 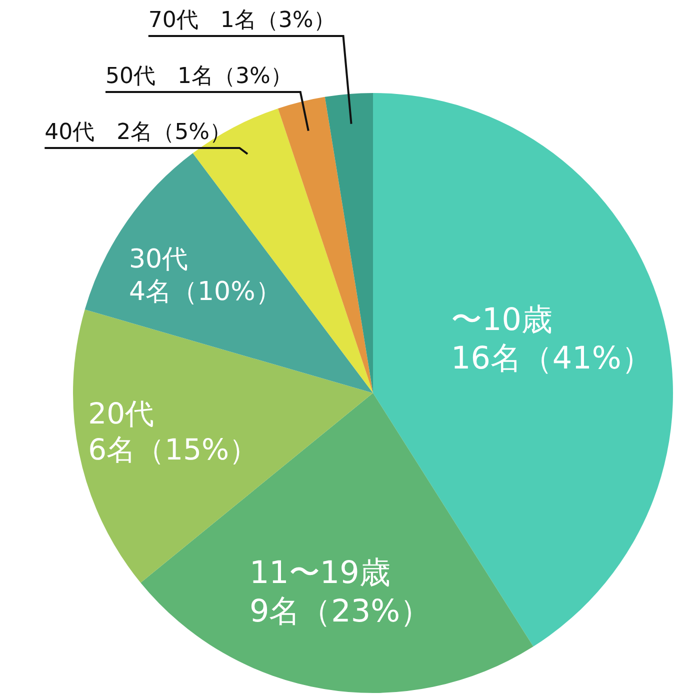 I want to click on slice-label: 11〜19歳, so click(x=319, y=573).